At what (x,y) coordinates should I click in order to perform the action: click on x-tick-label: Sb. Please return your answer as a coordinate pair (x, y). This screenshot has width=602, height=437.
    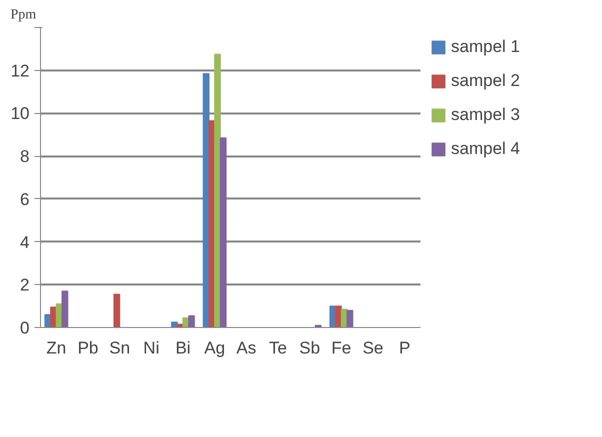
    Looking at the image, I should click on (309, 348).